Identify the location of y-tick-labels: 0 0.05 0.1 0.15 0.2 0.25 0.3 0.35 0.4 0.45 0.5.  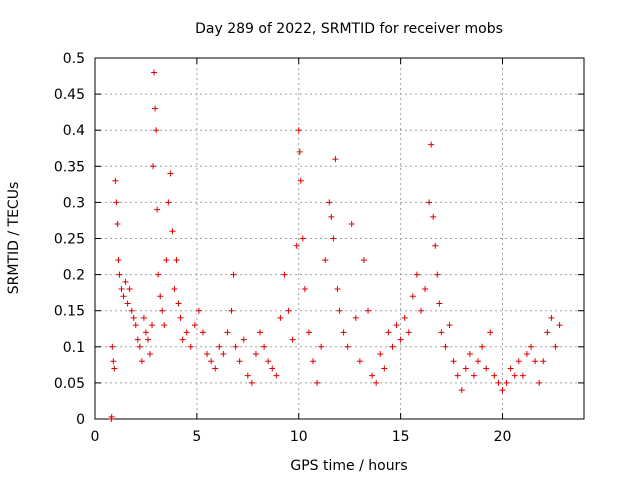
(69, 239).